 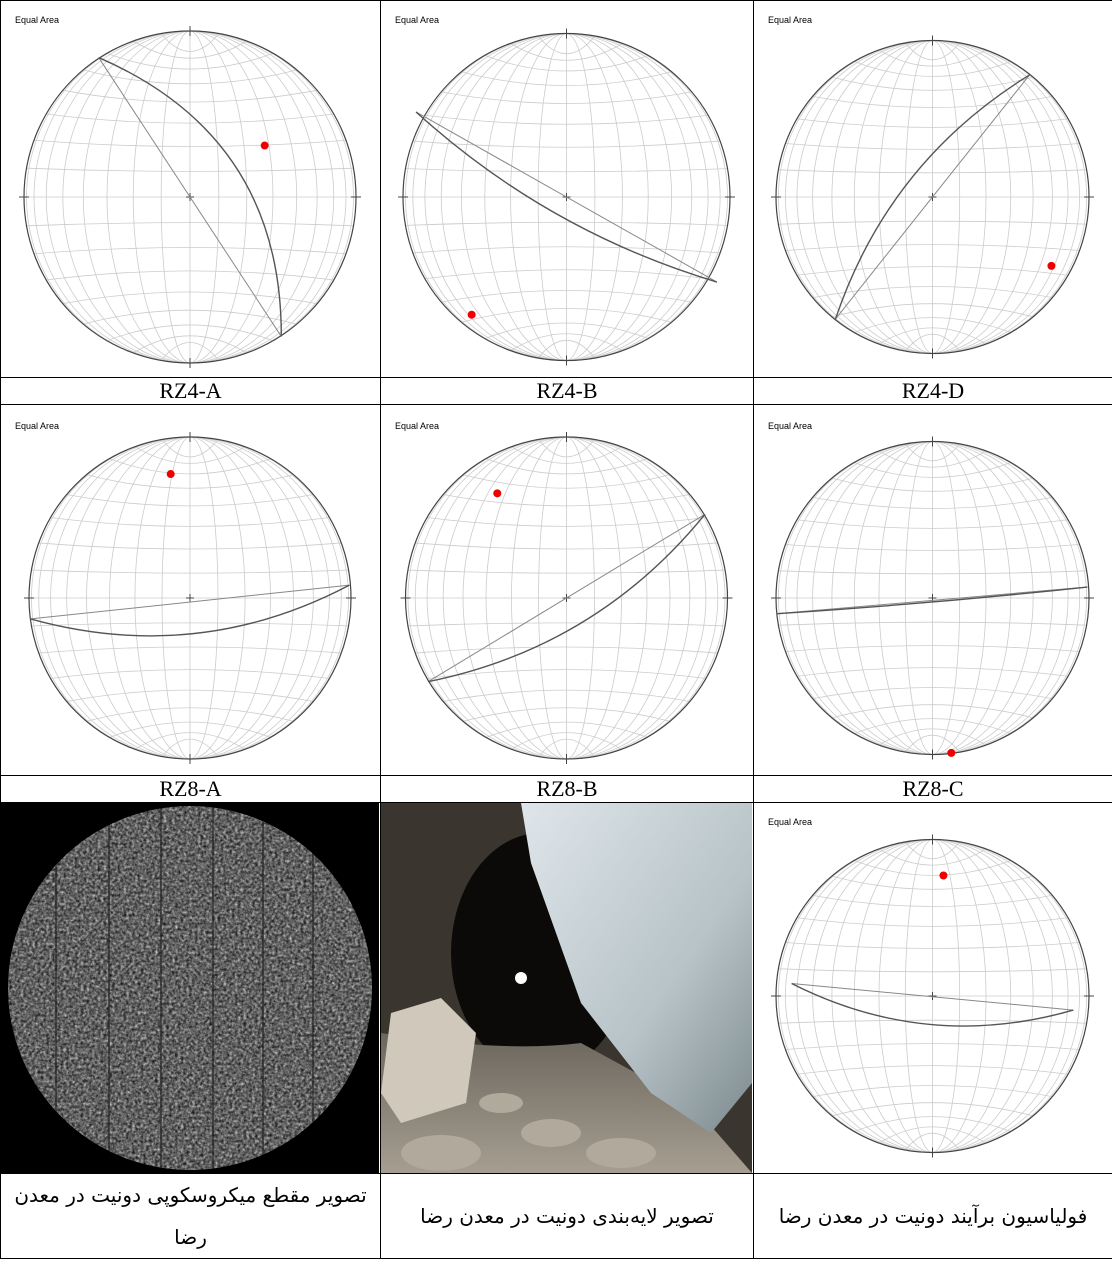 What do you see at coordinates (932, 1216) in the screenshot?
I see `caption: فولیاسیون برآیند دونیت در معدن رضا` at bounding box center [932, 1216].